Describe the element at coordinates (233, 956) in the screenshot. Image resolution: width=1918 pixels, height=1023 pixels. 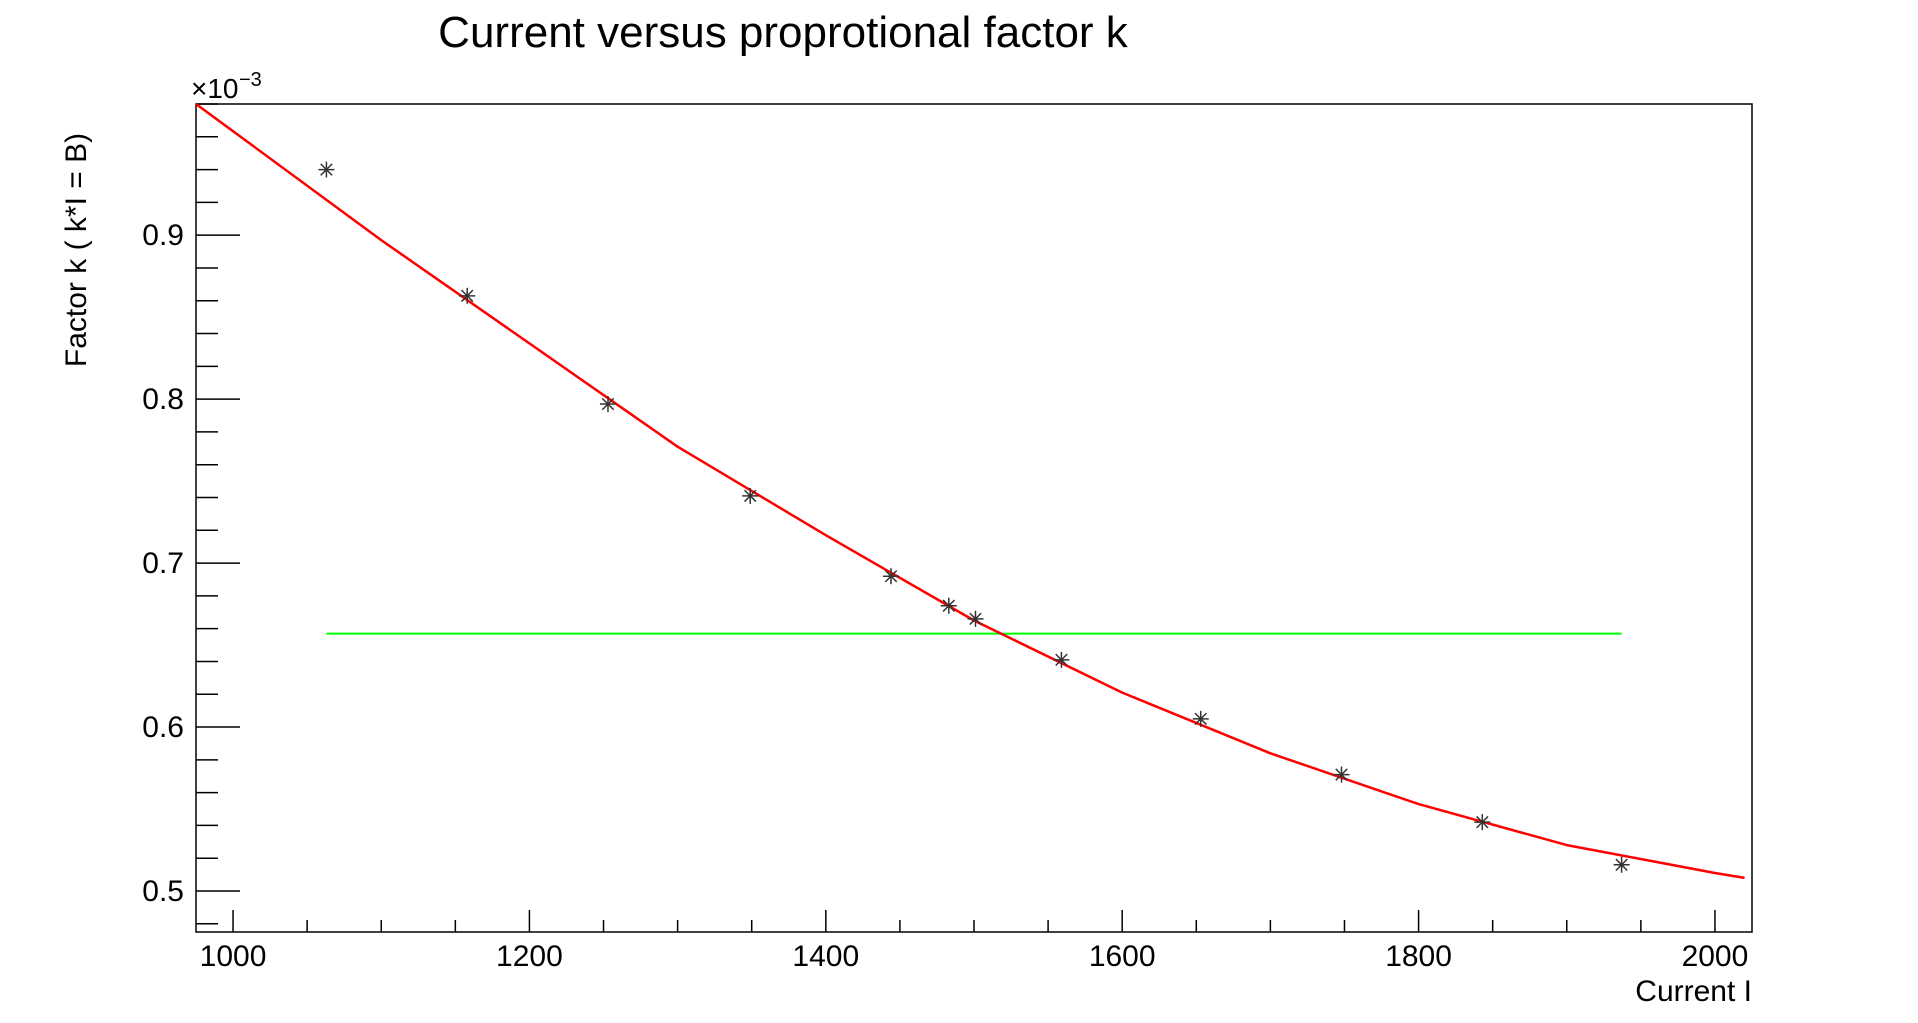
I see `x-tick-label: 1000` at that location.